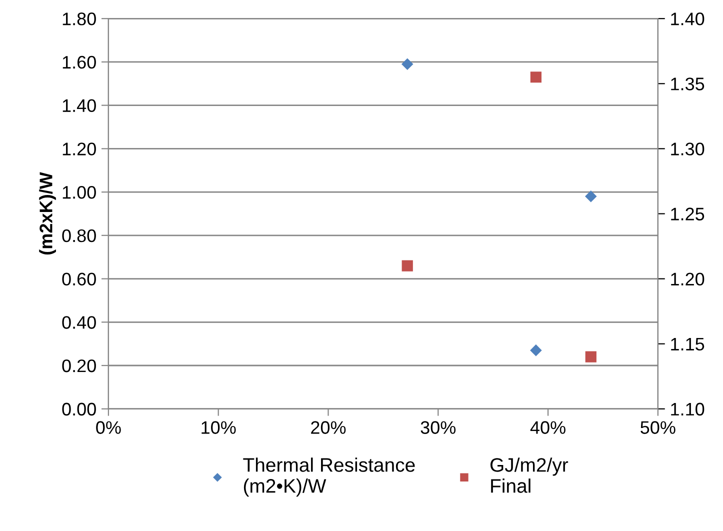 The height and width of the screenshot is (531, 723). What do you see at coordinates (79, 322) in the screenshot?
I see `y-tick-label: 0.40` at bounding box center [79, 322].